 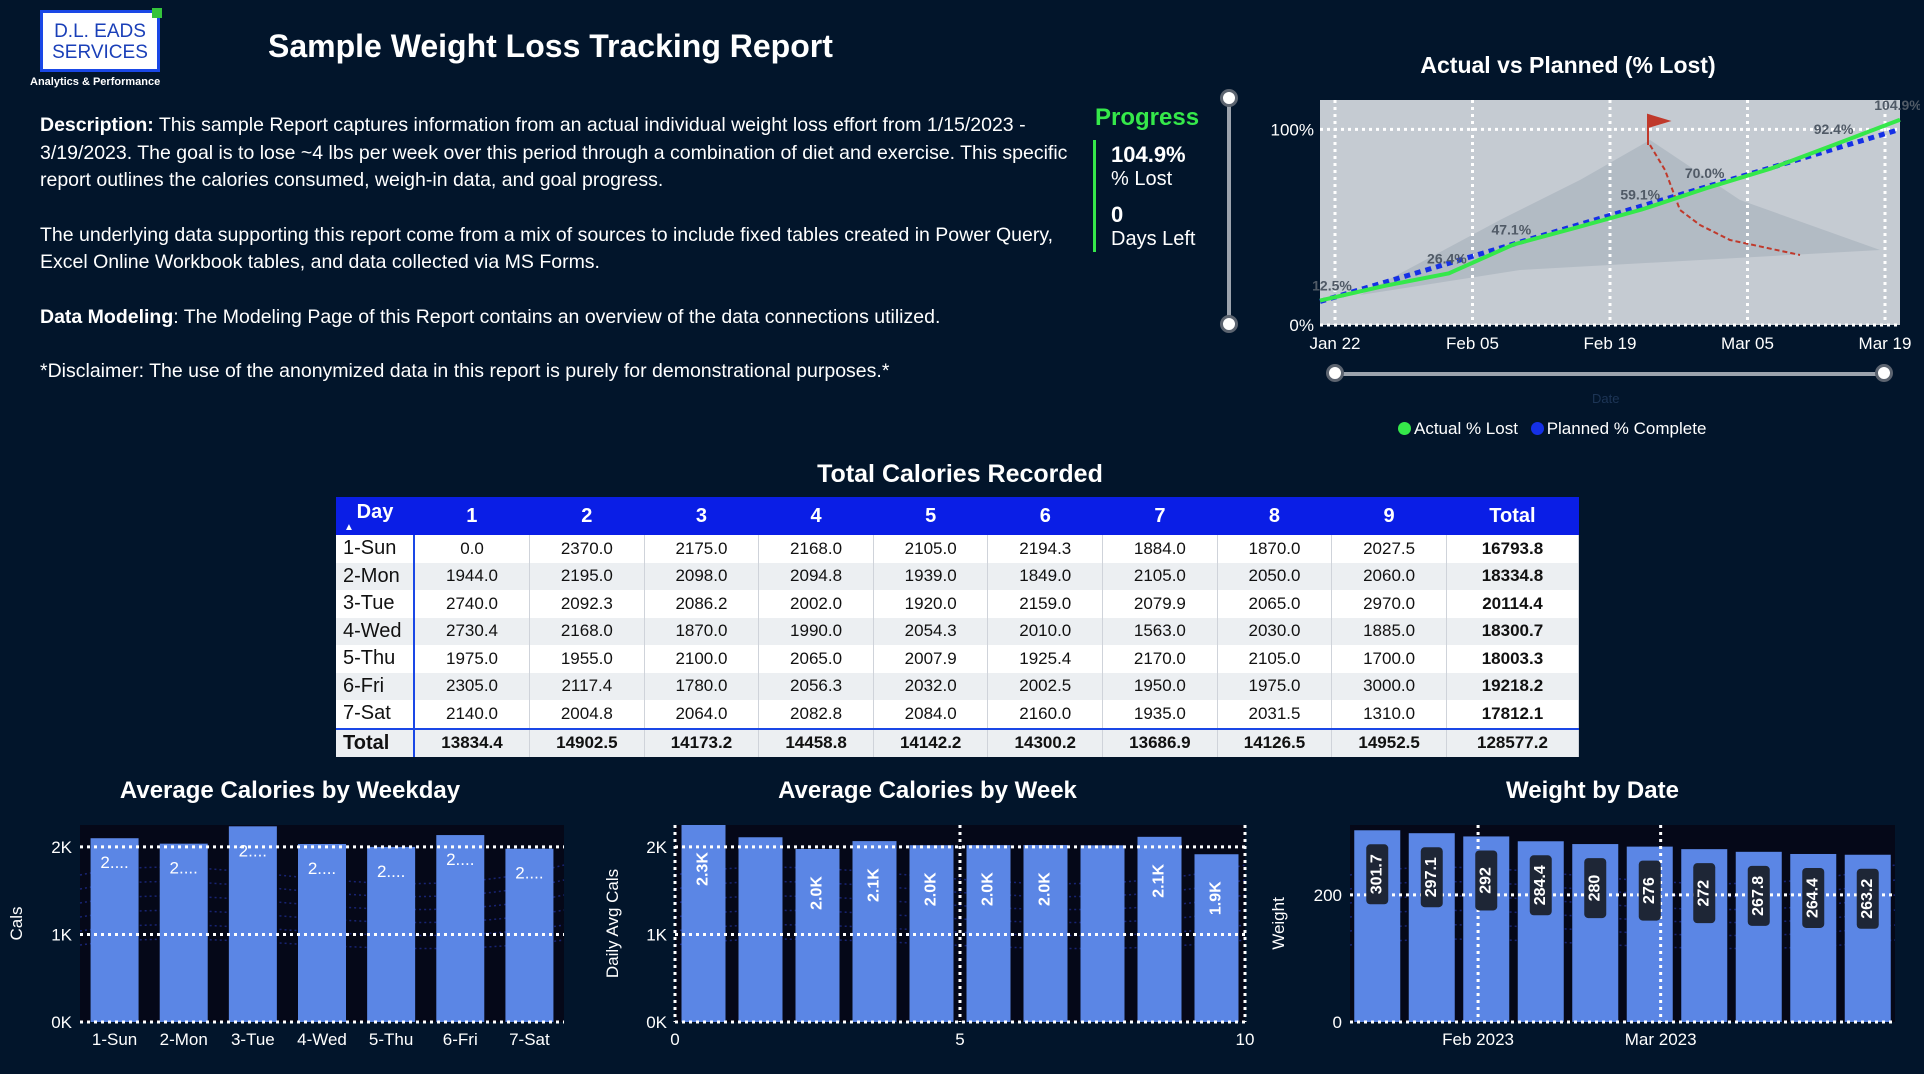 What do you see at coordinates (931, 714) in the screenshot?
I see `table-cell: 2084.0` at bounding box center [931, 714].